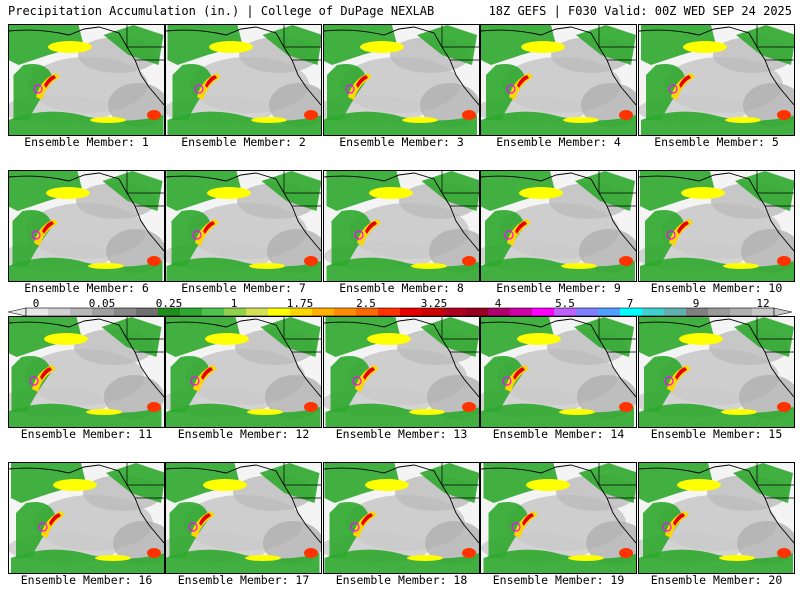  Describe the element at coordinates (558, 142) in the screenshot. I see `ensemble-member-label: Ensemble Member: 4` at that location.